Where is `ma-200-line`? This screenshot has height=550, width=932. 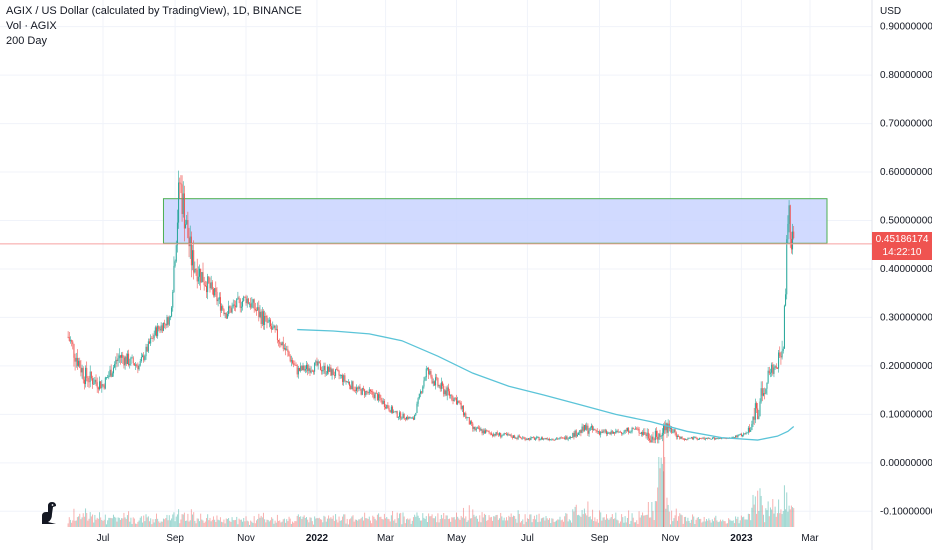 ma-200-line is located at coordinates (546, 384).